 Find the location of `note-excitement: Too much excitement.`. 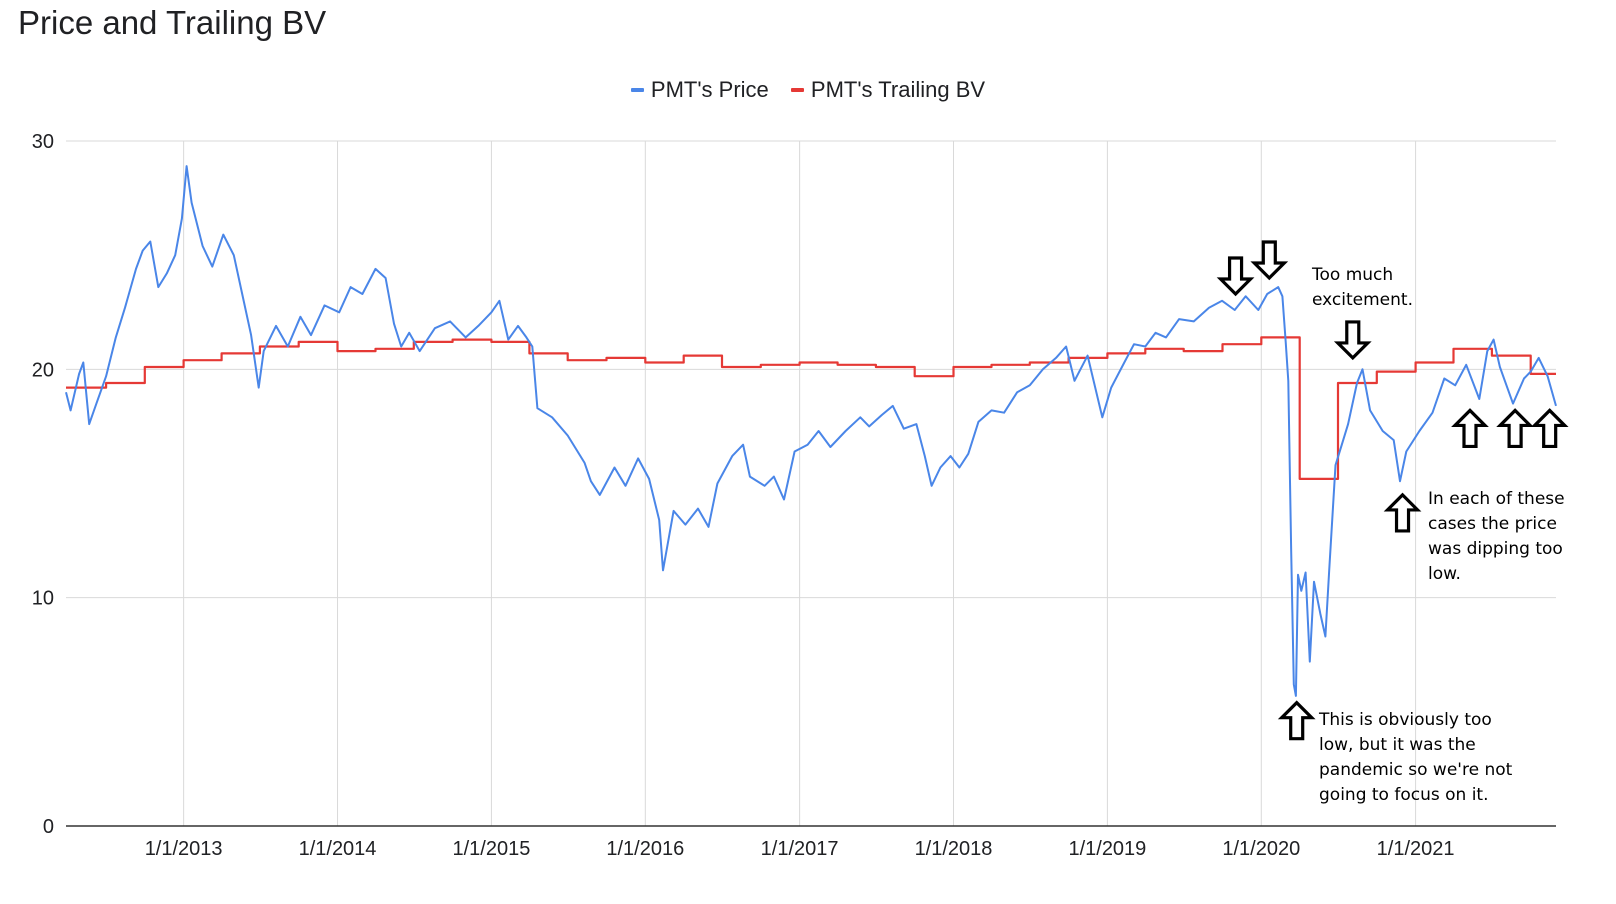

note-excitement: Too much excitement. is located at coordinates (1362, 287).